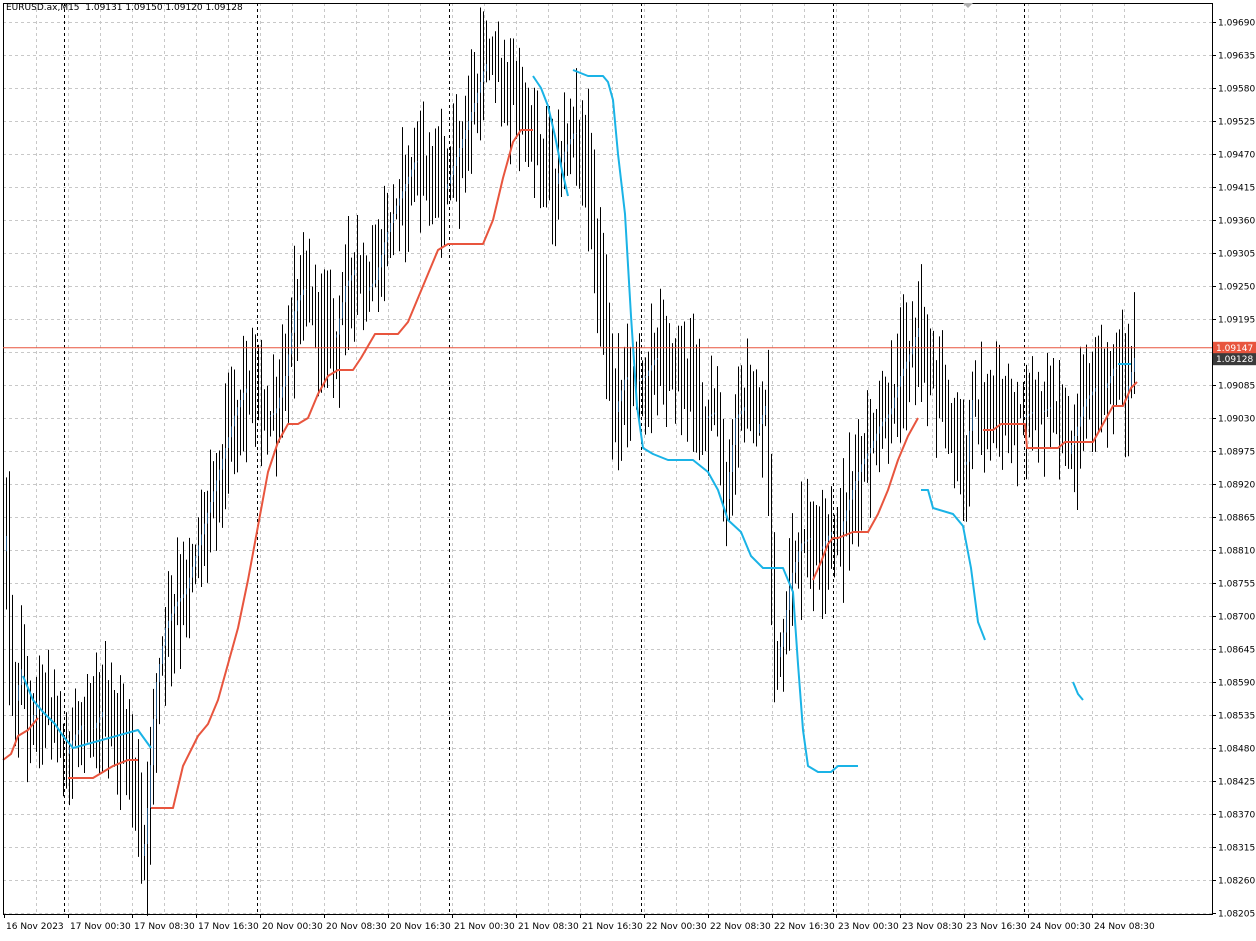  What do you see at coordinates (292, 927) in the screenshot?
I see `time-tick-label: 20 Nov 00:30` at bounding box center [292, 927].